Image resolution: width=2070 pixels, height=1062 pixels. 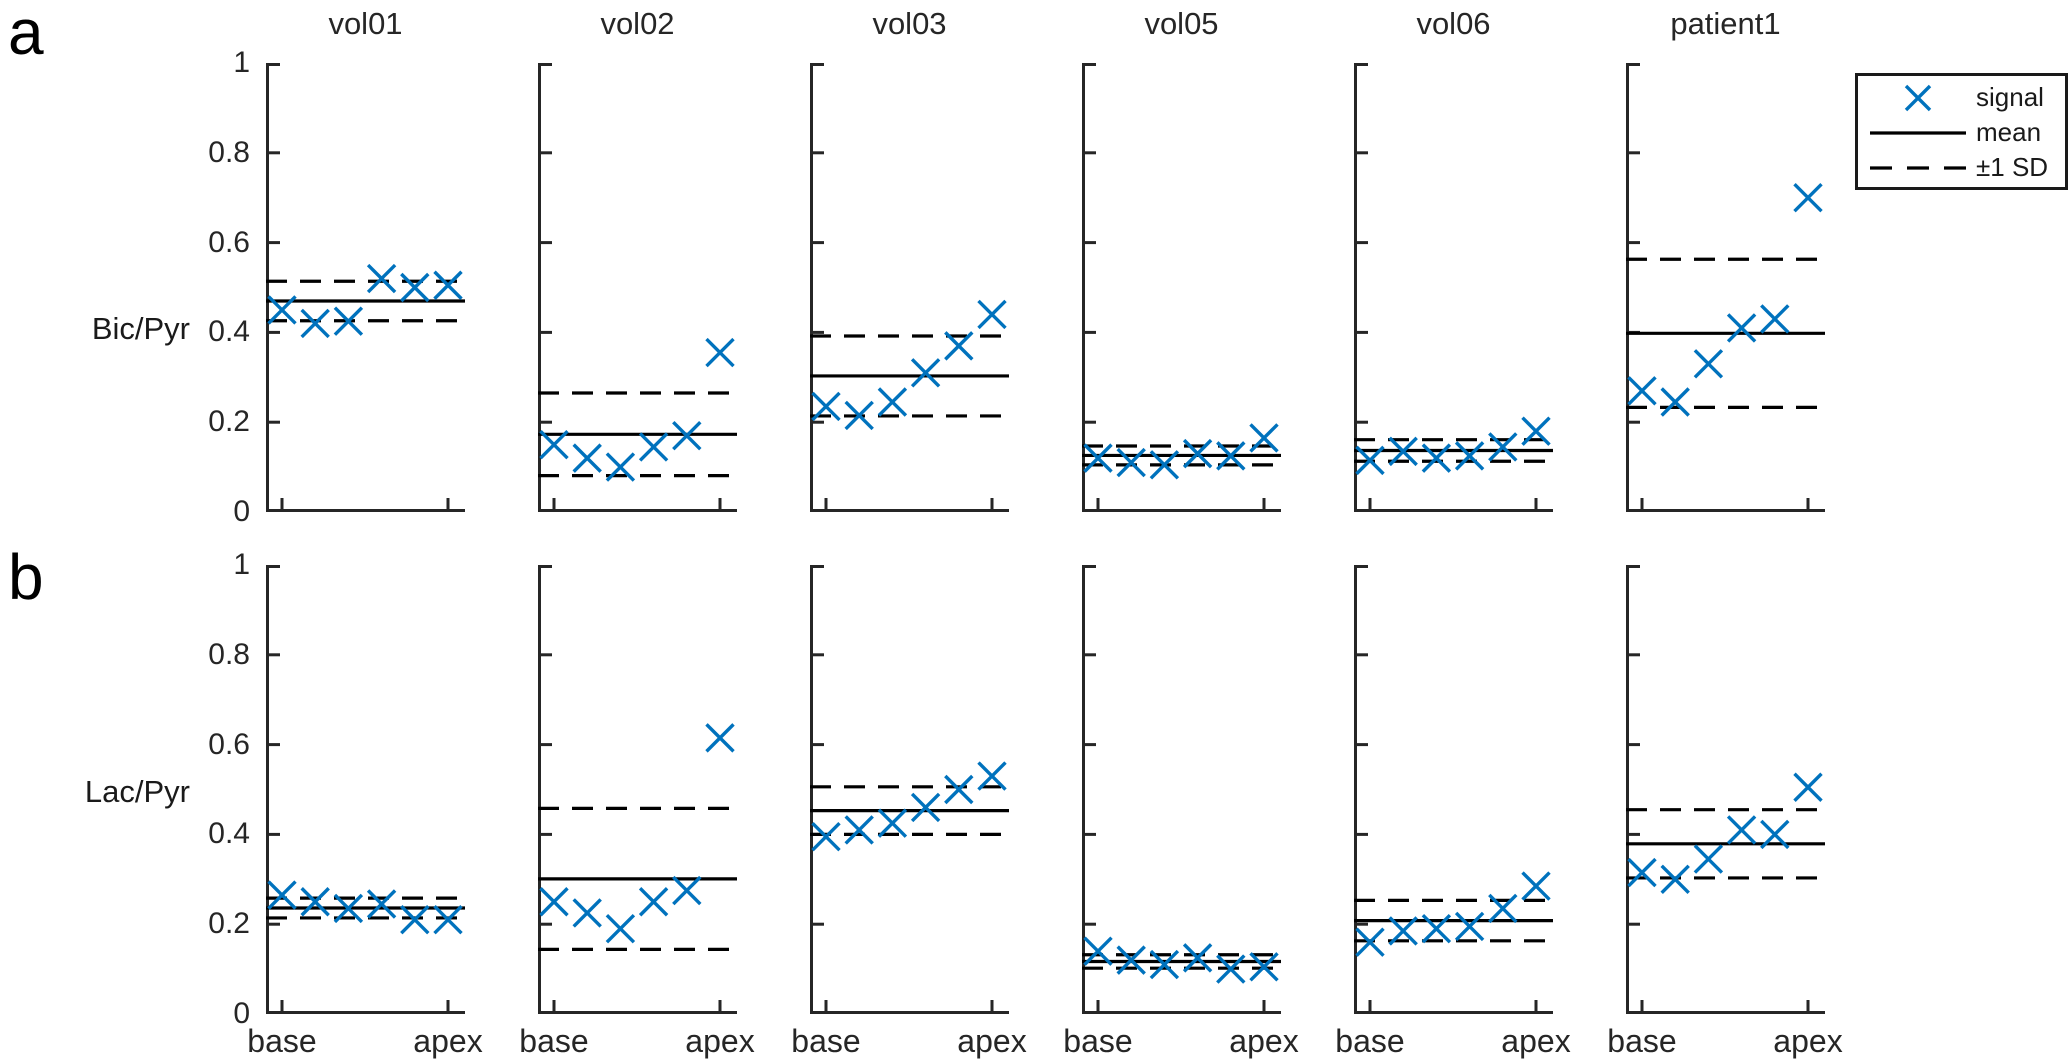 What do you see at coordinates (1725, 287) in the screenshot?
I see `subplot-a-patient1` at bounding box center [1725, 287].